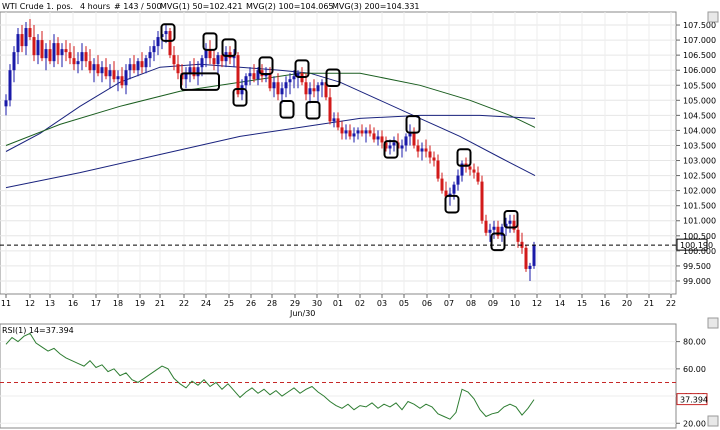 This screenshot has width=720, height=430. What do you see at coordinates (38, 330) in the screenshot?
I see `rsi-label: RSI(1) 14=37.394` at bounding box center [38, 330].